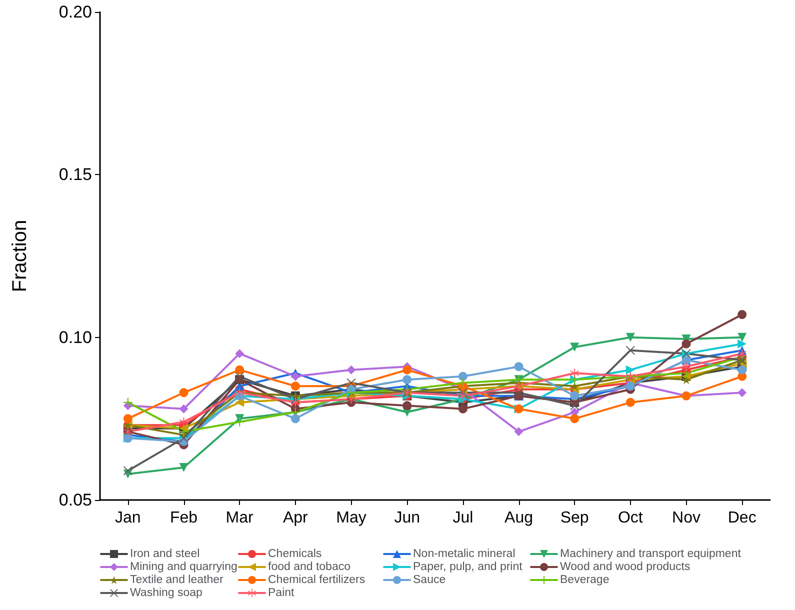 The height and width of the screenshot is (610, 795). Describe the element at coordinates (631, 518) in the screenshot. I see `x-tick-label: Oct` at that location.